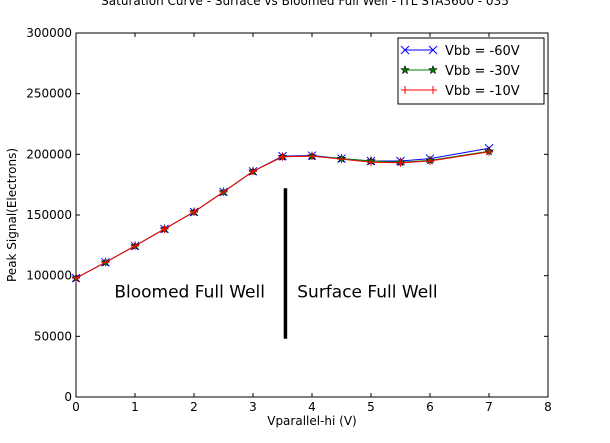  What do you see at coordinates (49, 33) in the screenshot?
I see `y-tick-label: 300000` at bounding box center [49, 33].